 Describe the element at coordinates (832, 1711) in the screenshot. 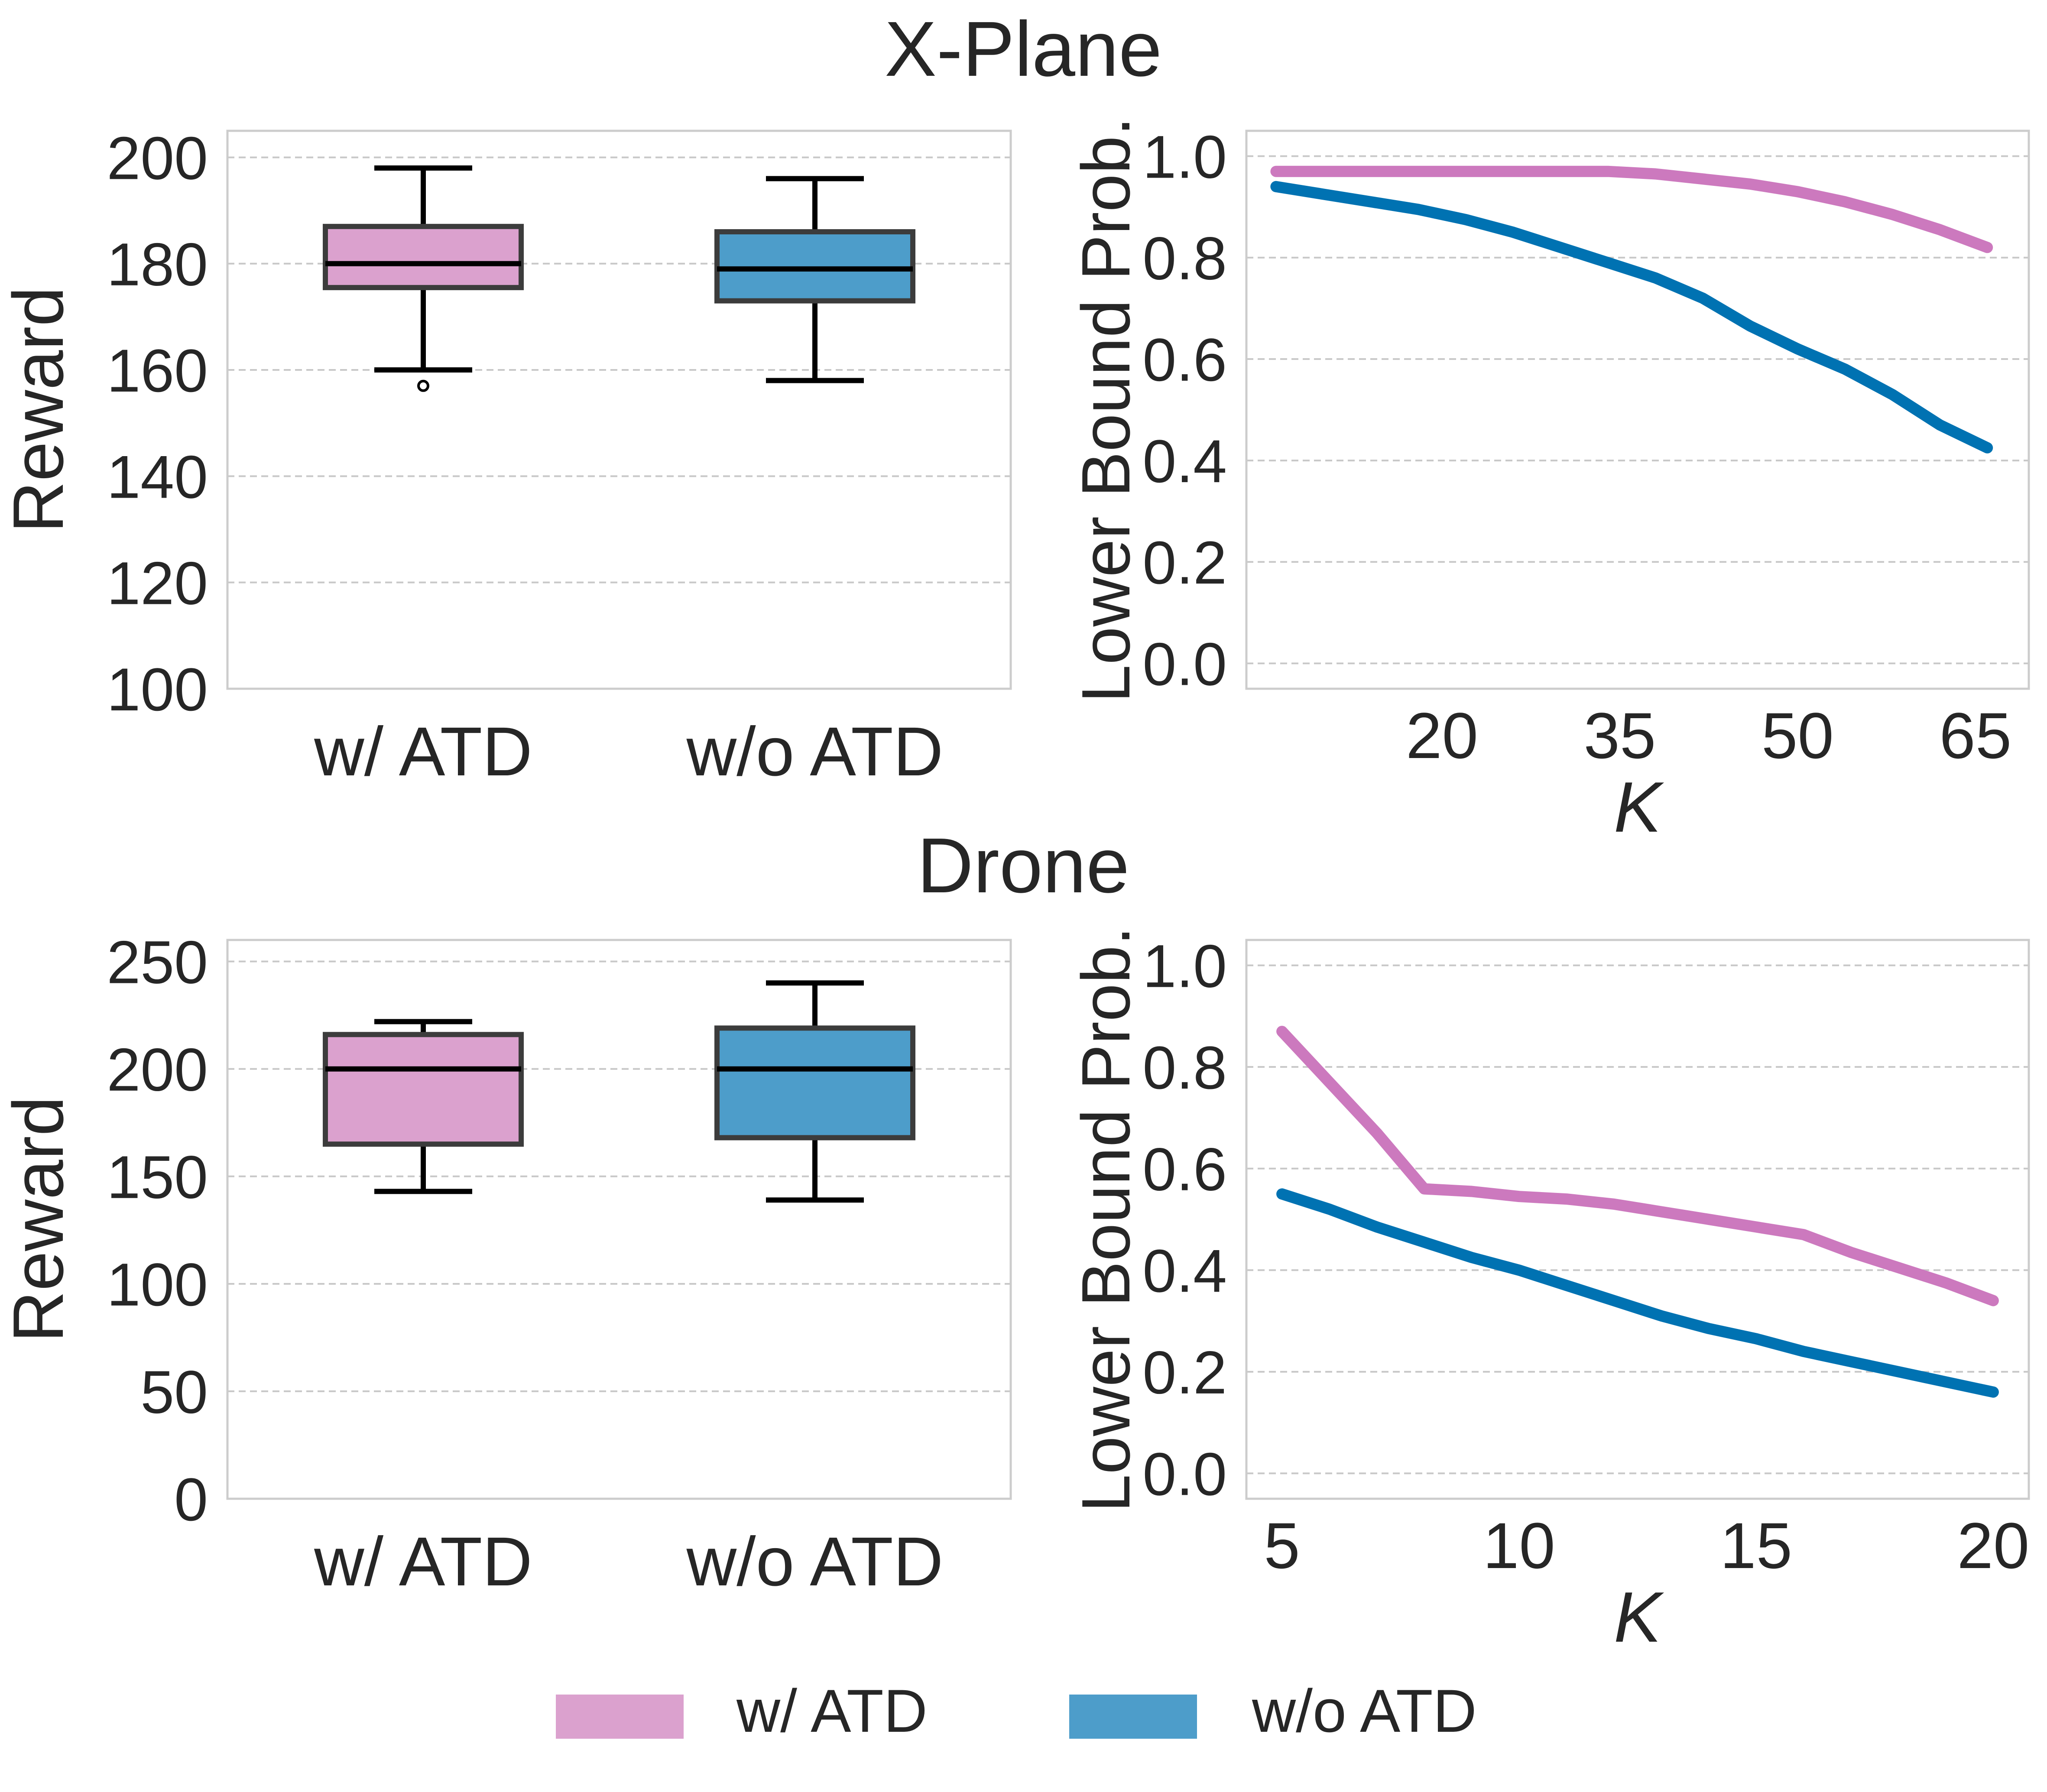

I see `legend-label-w-atd: w/ ATD` at that location.